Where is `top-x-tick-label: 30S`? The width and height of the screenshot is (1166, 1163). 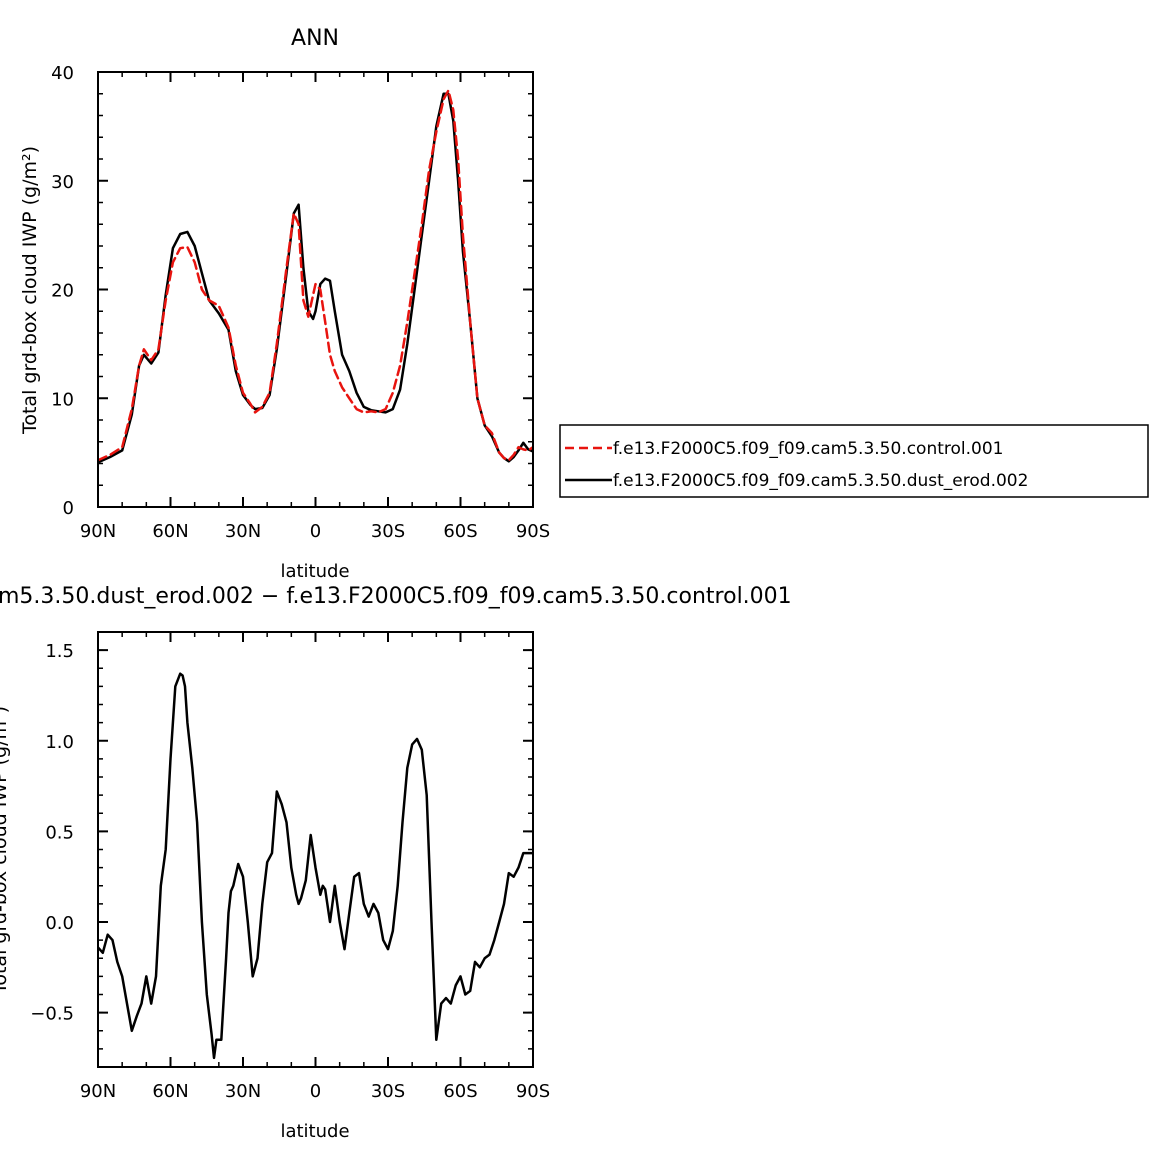
top-x-tick-label: 30S is located at coordinates (388, 531).